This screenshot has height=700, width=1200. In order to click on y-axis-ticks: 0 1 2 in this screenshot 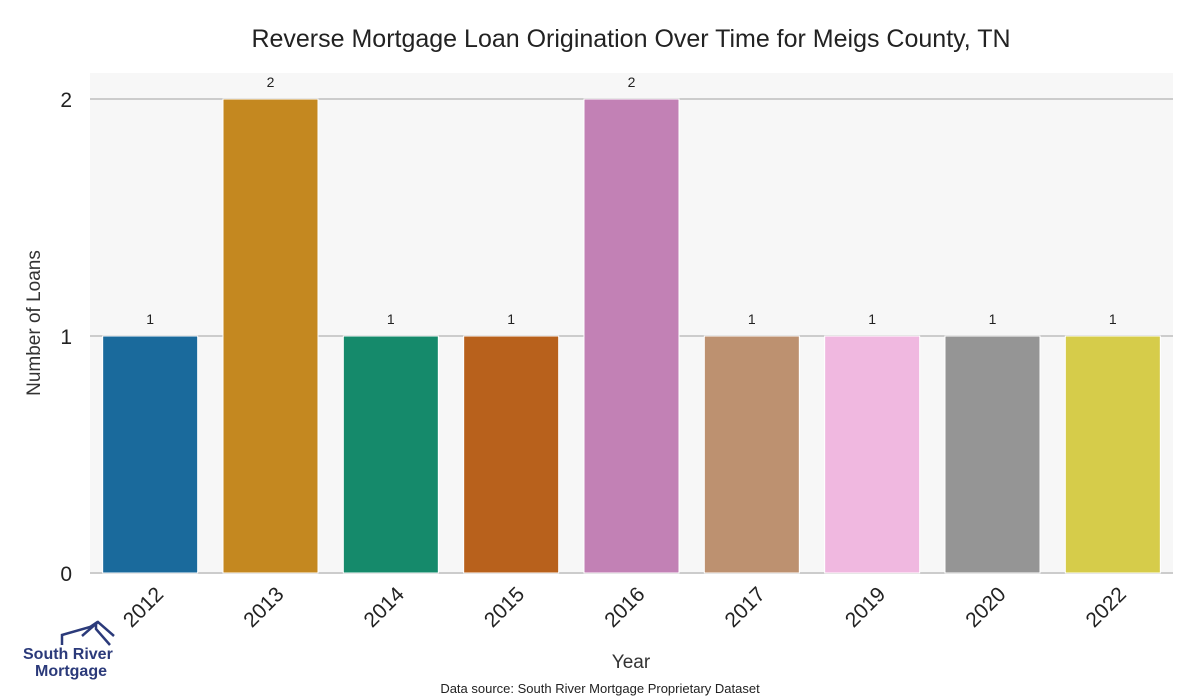, I will do `click(66, 337)`.